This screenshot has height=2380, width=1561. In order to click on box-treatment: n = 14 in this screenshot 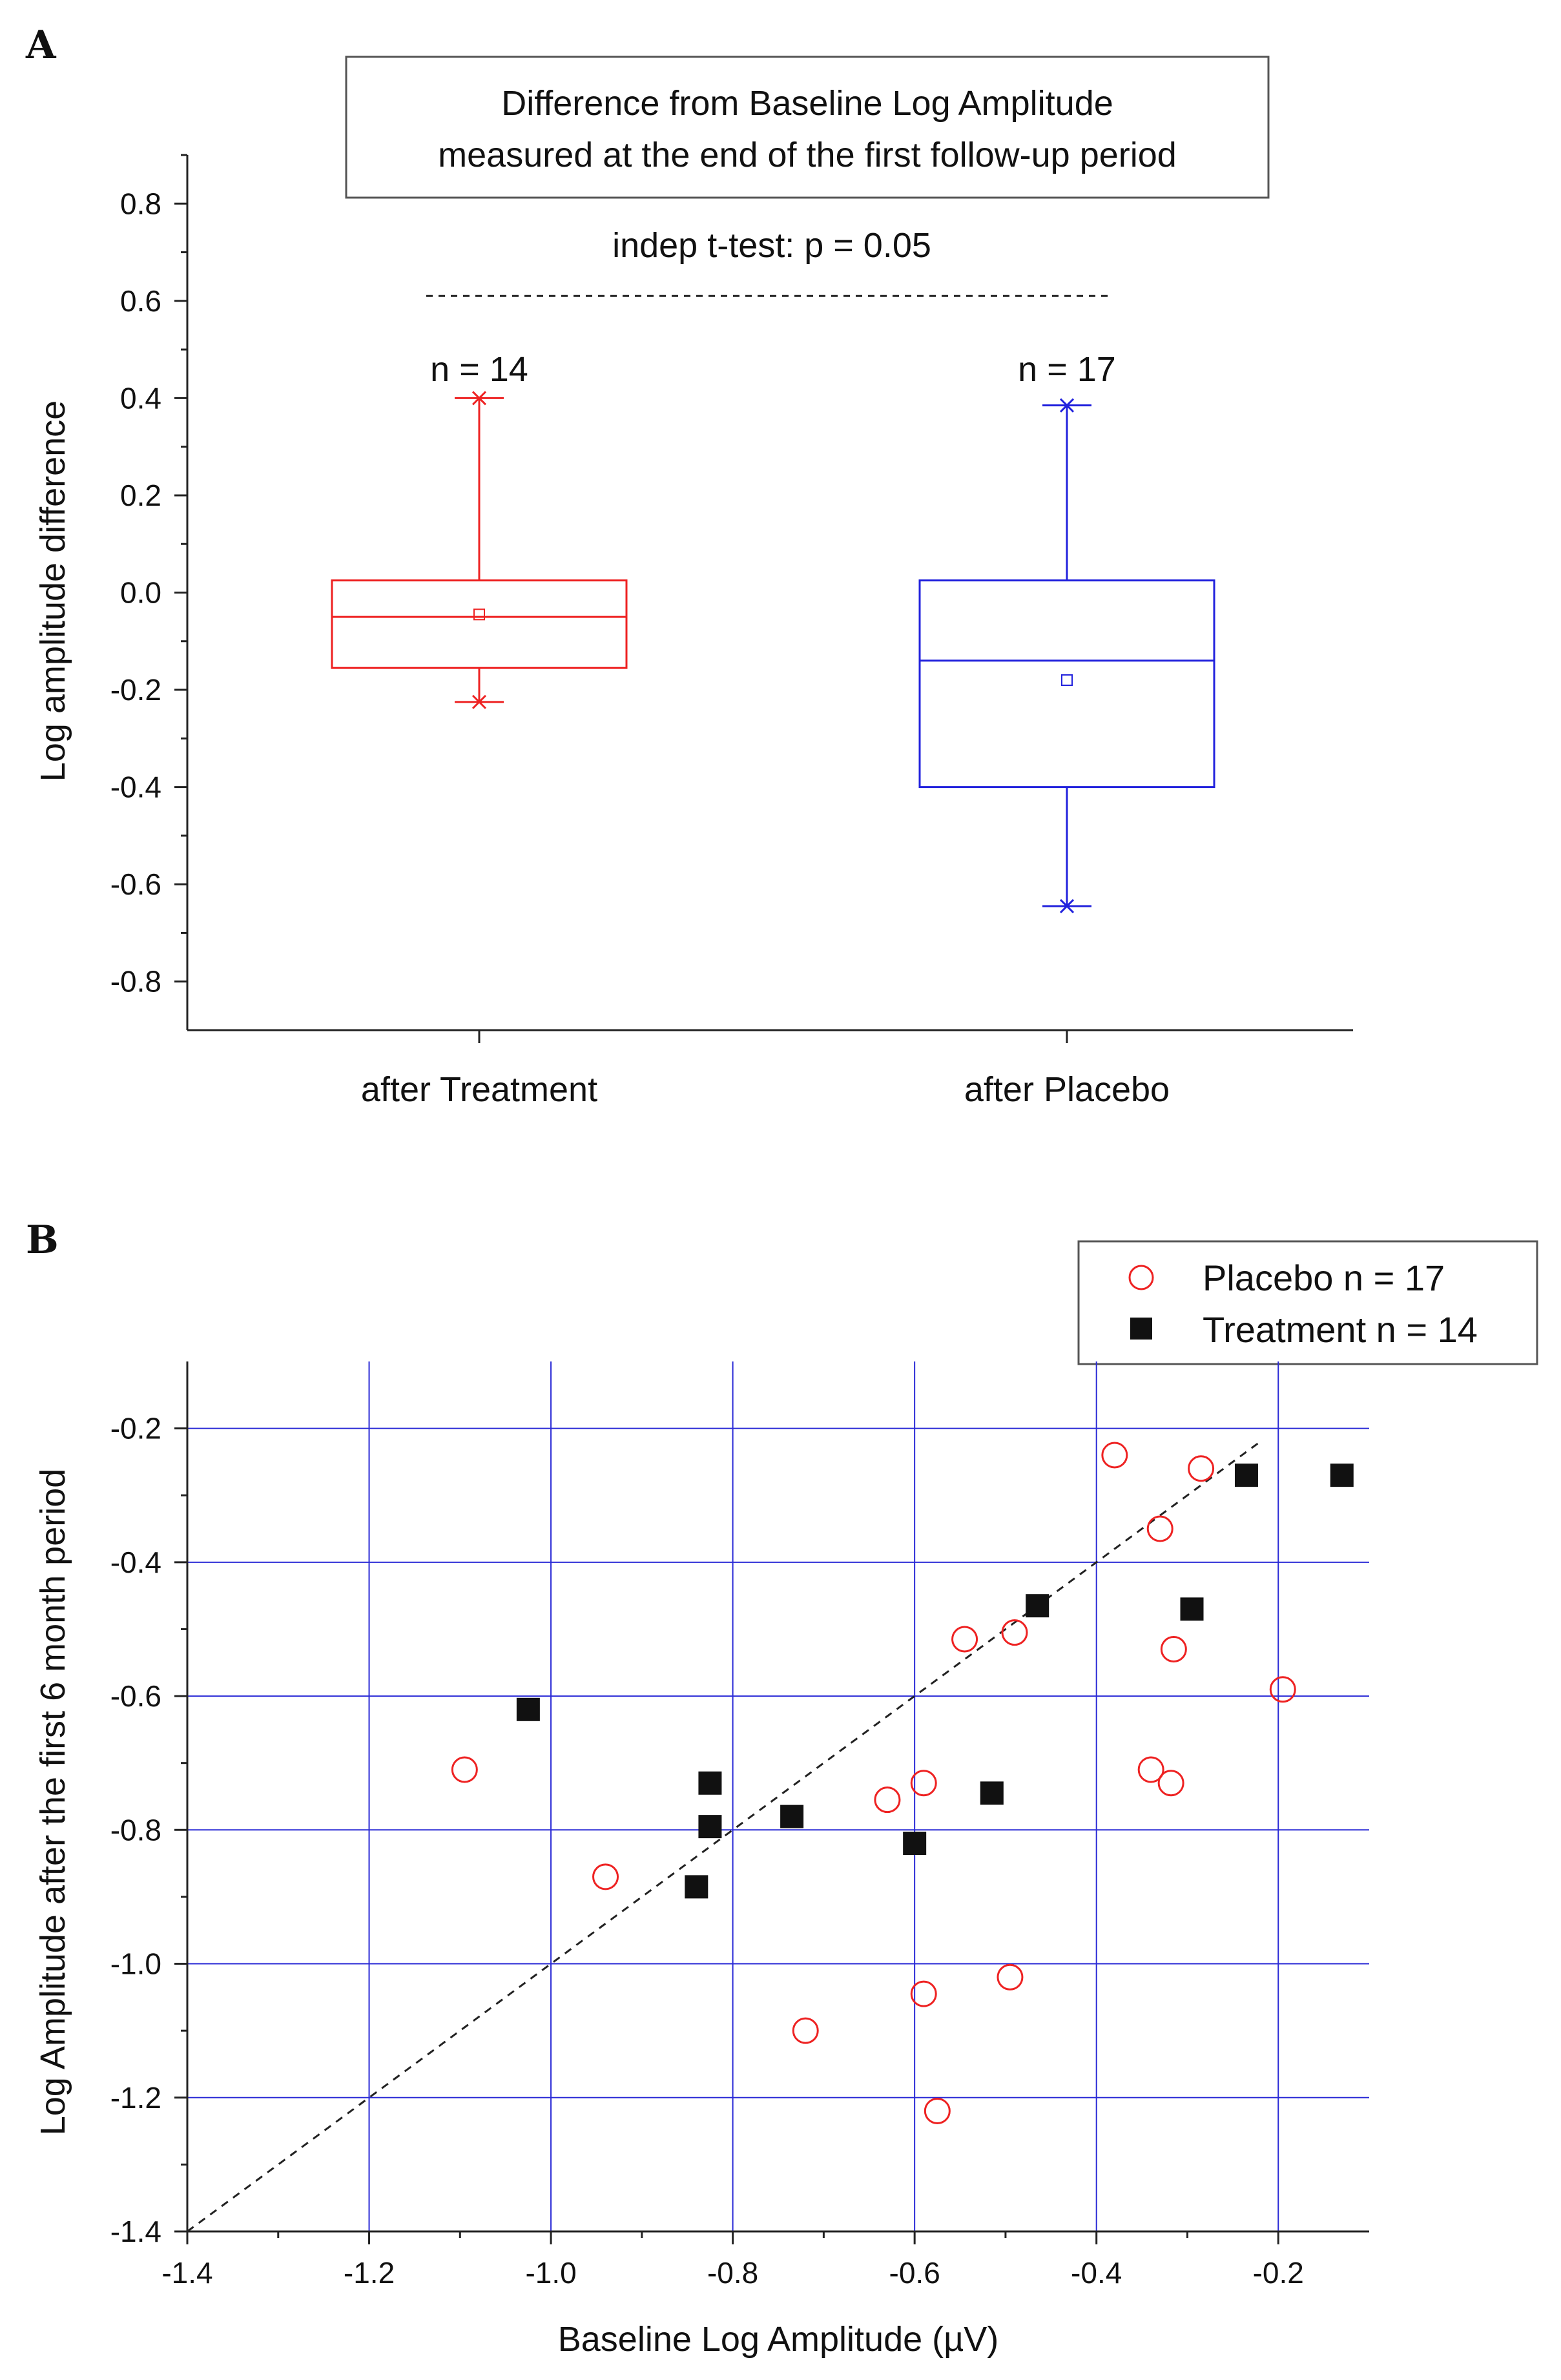, I will do `click(480, 529)`.